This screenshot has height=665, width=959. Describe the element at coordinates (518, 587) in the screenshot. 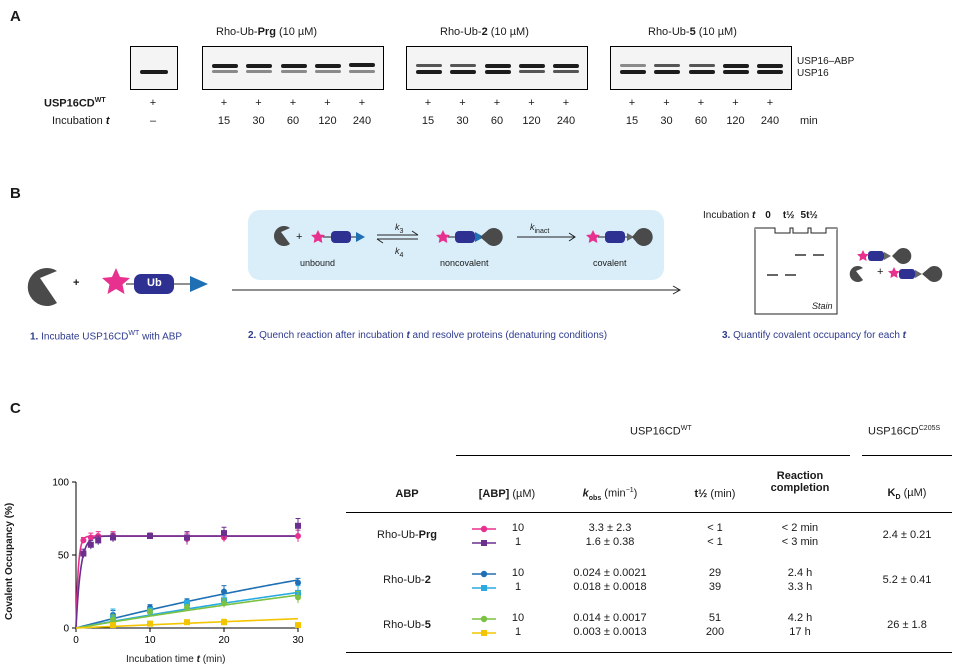

I see `table-conc-value: 1` at that location.